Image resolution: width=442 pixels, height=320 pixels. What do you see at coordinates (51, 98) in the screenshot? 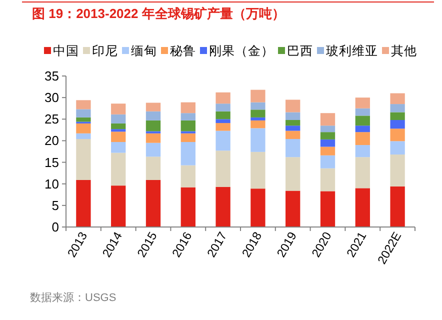
I see `y-tick-label: 30` at bounding box center [51, 98].